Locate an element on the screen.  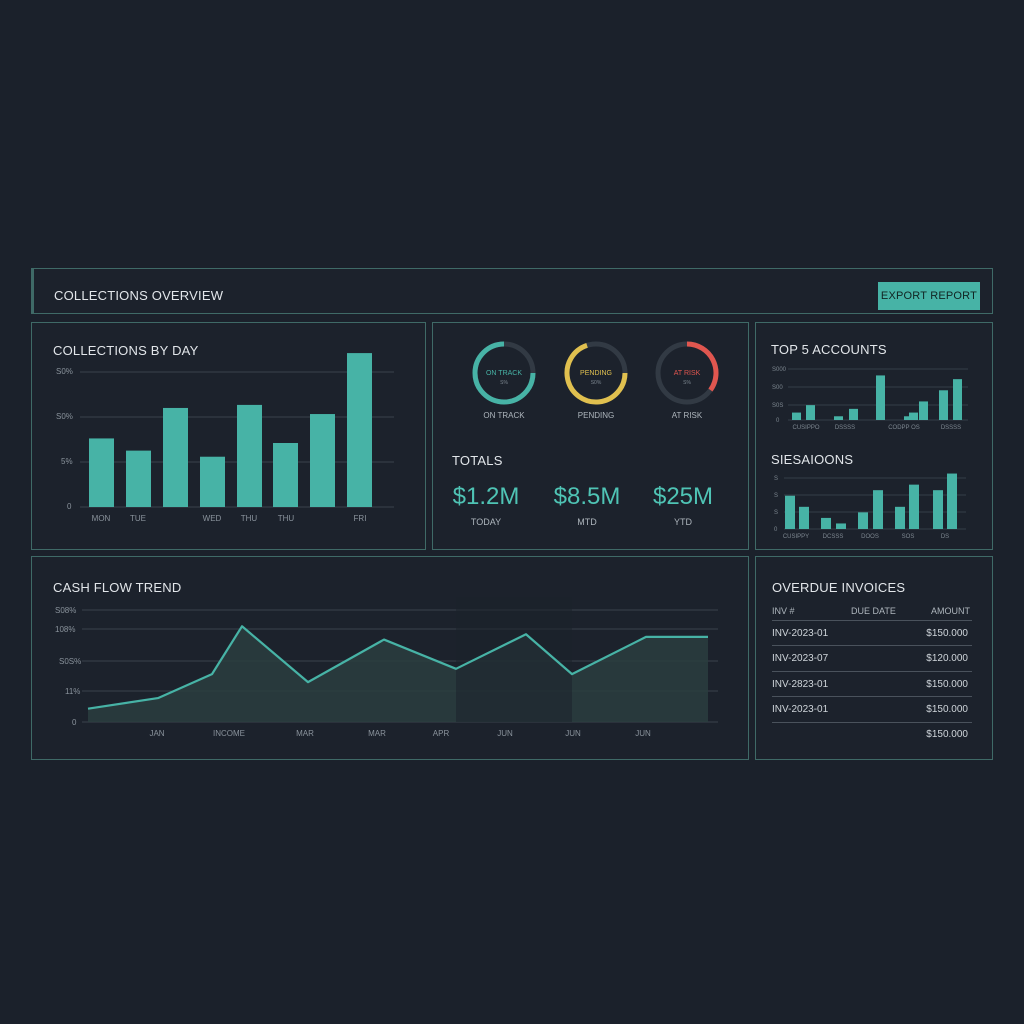
gauge-label-on-track: ON TRACK is located at coordinates (504, 415).